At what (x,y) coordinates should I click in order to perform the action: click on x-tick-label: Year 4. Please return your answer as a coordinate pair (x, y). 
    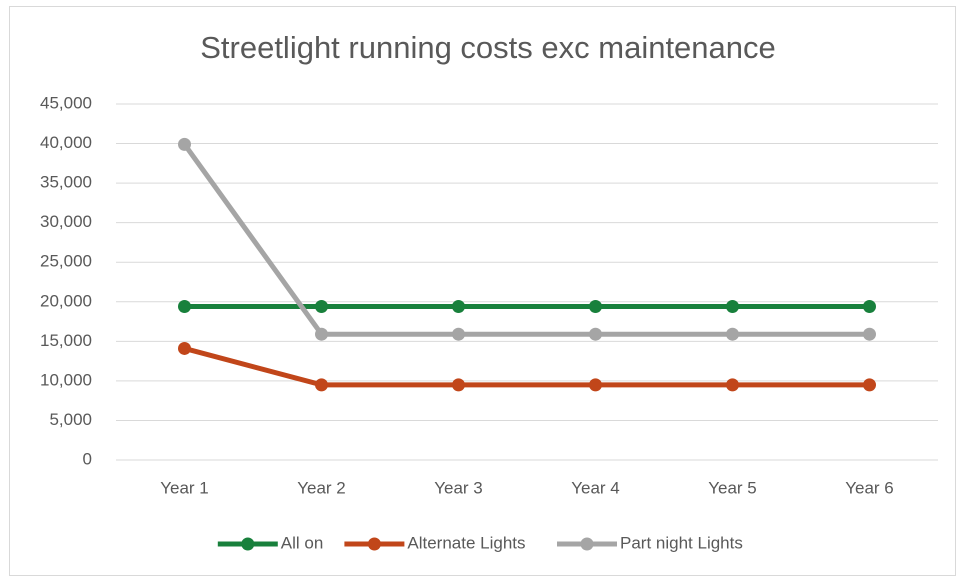
    Looking at the image, I should click on (595, 487).